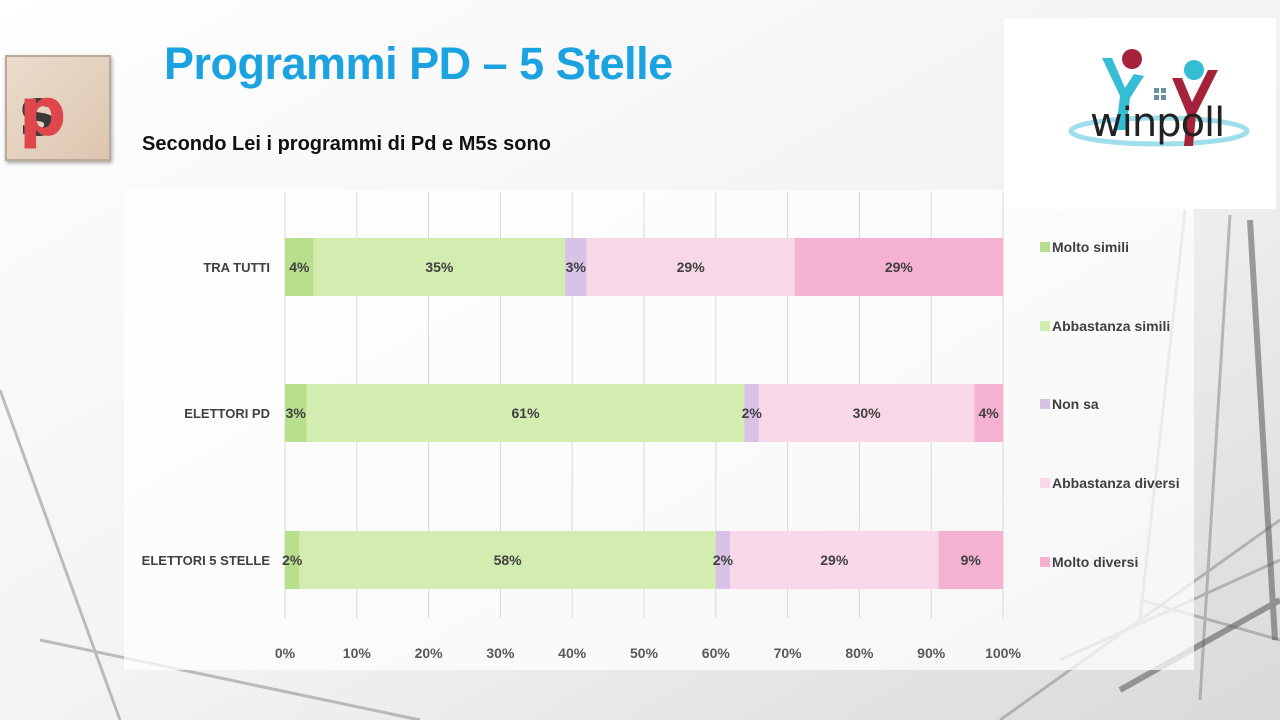  I want to click on x-tick-label: 80%, so click(859, 653).